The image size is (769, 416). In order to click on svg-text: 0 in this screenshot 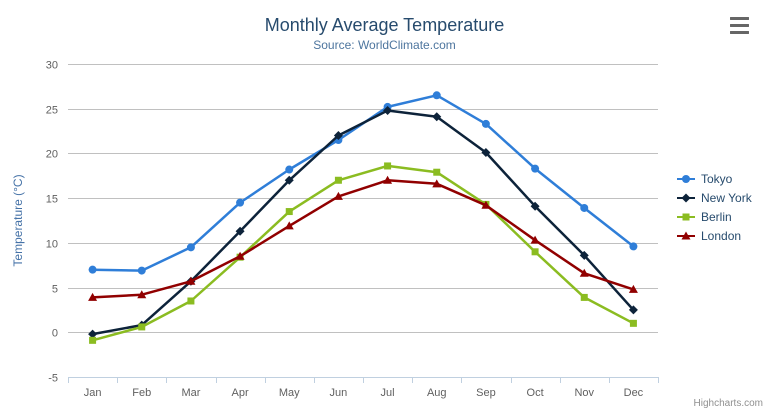, I will do `click(55, 334)`.